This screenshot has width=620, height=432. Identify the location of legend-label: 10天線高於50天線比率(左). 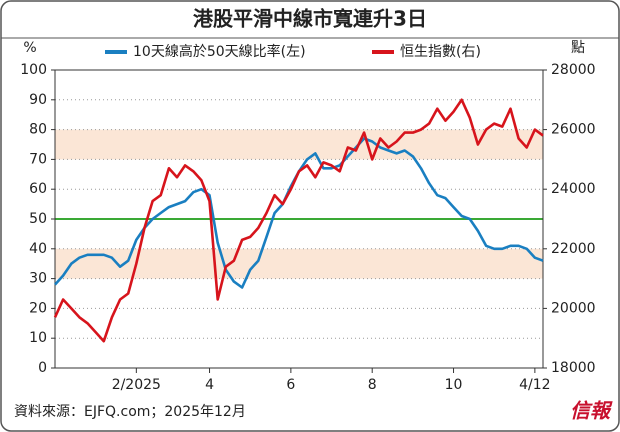
(219, 51).